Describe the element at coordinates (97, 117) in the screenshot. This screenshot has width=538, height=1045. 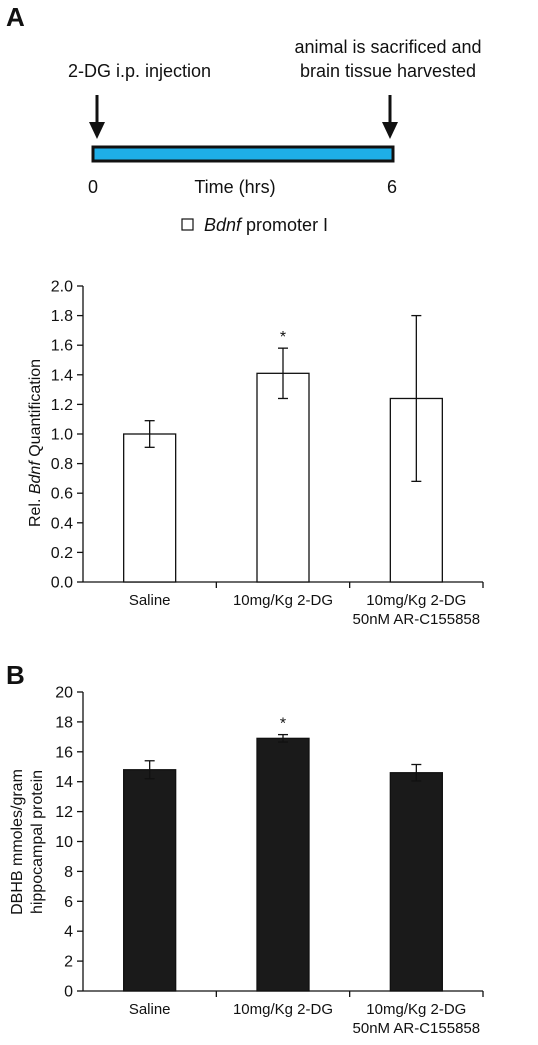
I see `start-arrow-icon` at that location.